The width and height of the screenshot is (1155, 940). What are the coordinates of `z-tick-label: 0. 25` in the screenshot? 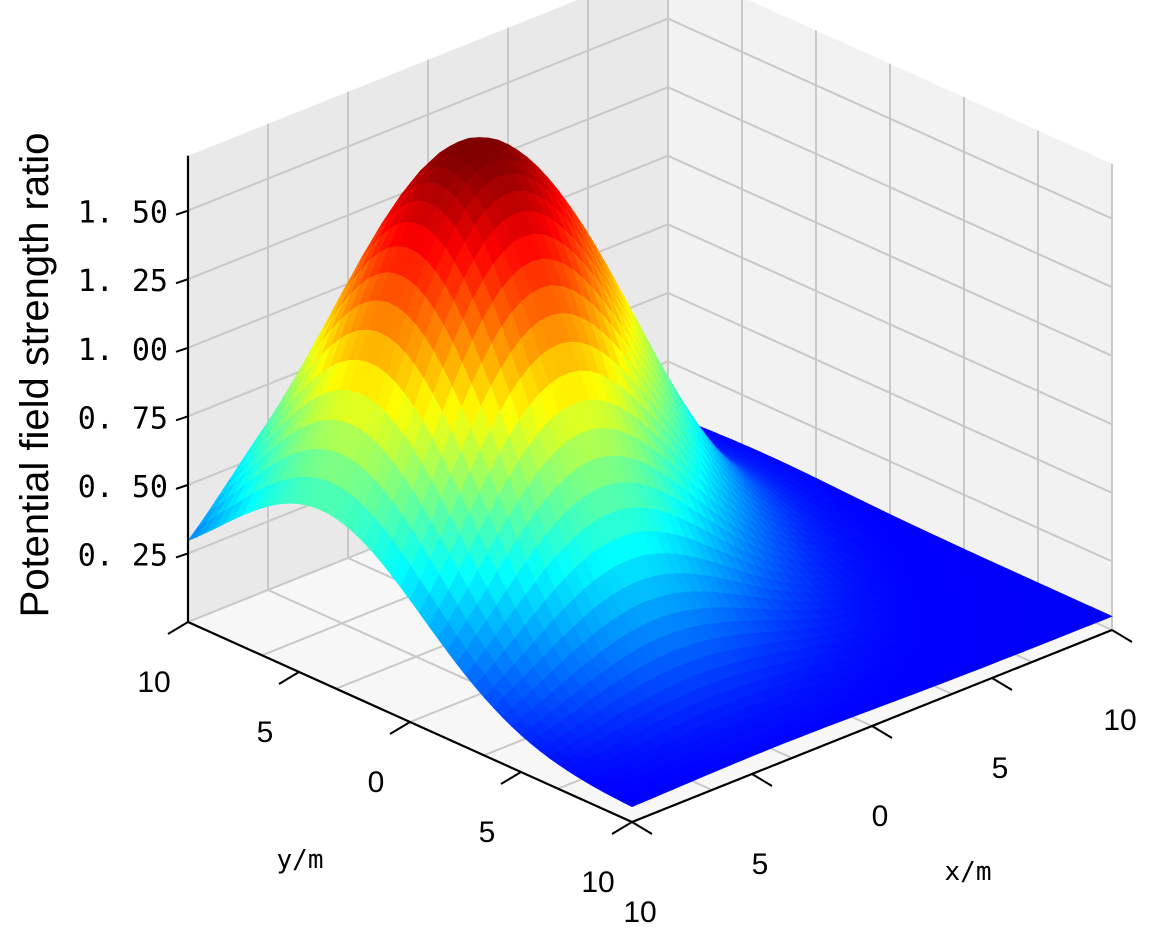 It's located at (123, 555).